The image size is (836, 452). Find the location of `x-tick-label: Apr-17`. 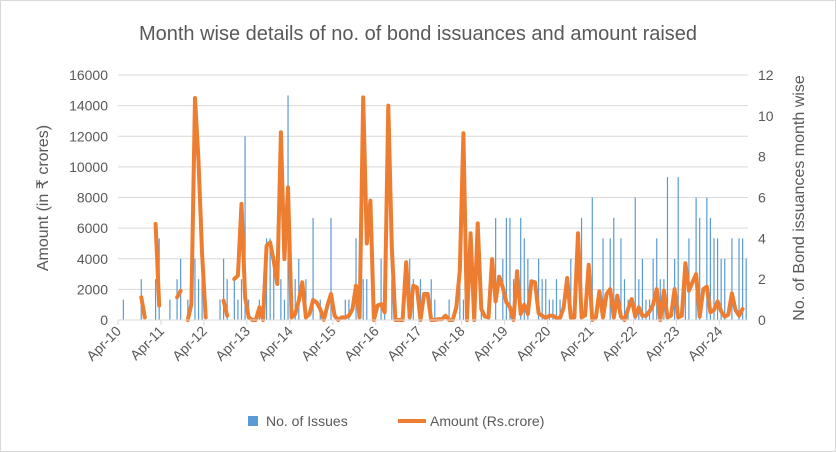

x-tick-label: Apr-17 is located at coordinates (404, 343).